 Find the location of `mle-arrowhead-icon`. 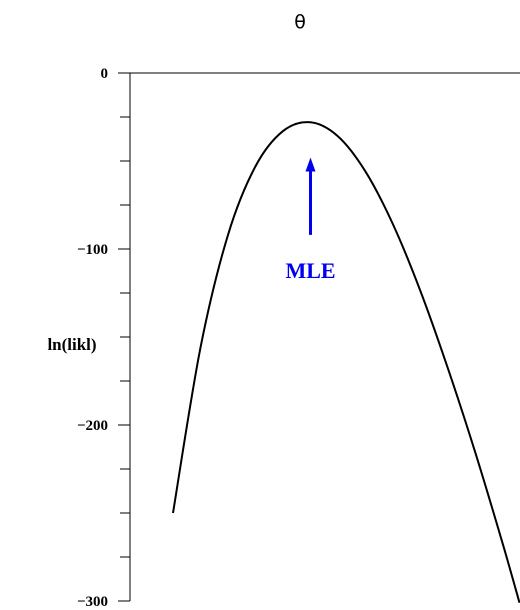

mle-arrowhead-icon is located at coordinates (310, 164).